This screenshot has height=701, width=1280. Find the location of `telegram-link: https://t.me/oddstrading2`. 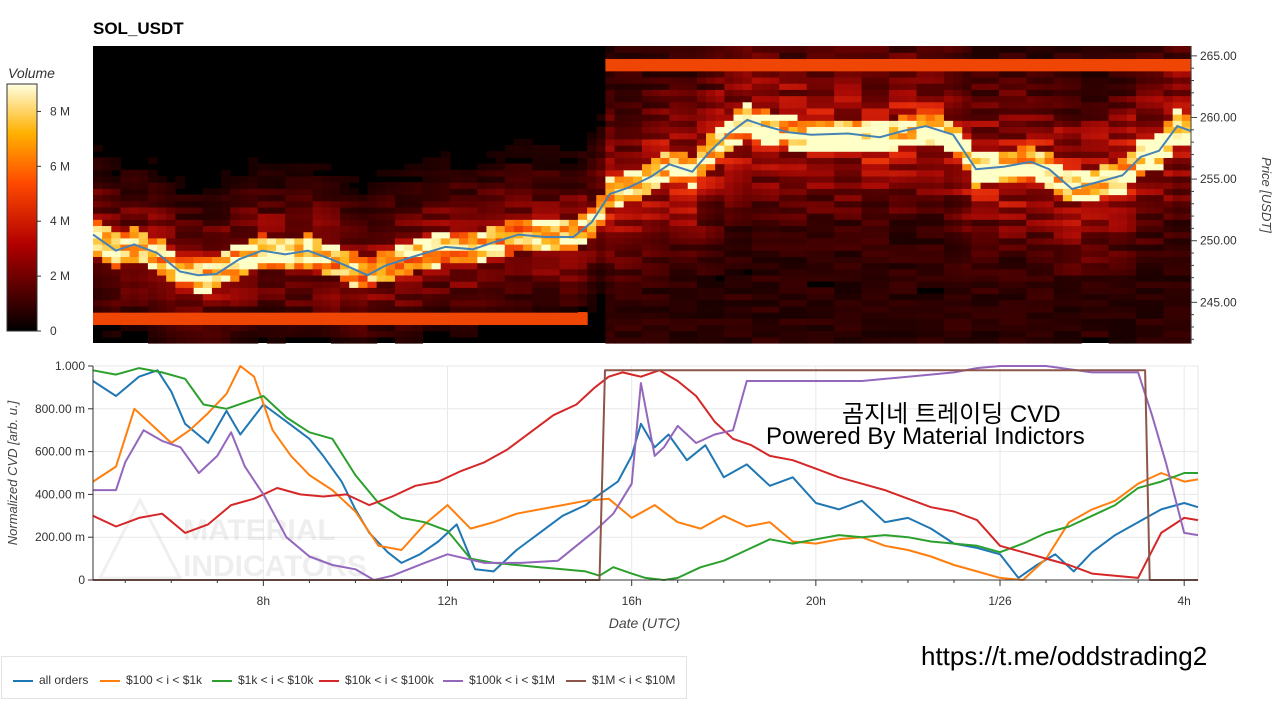

telegram-link: https://t.me/oddstrading2 is located at coordinates (1064, 656).